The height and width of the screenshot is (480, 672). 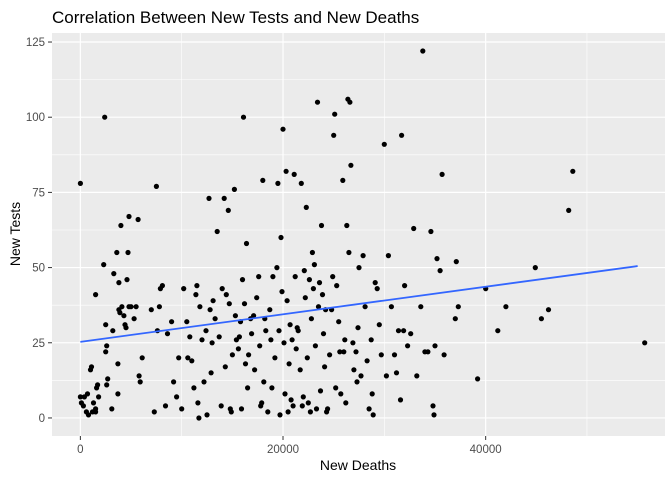 What do you see at coordinates (38, 269) in the screenshot?
I see `y-tick-label: 50` at bounding box center [38, 269].